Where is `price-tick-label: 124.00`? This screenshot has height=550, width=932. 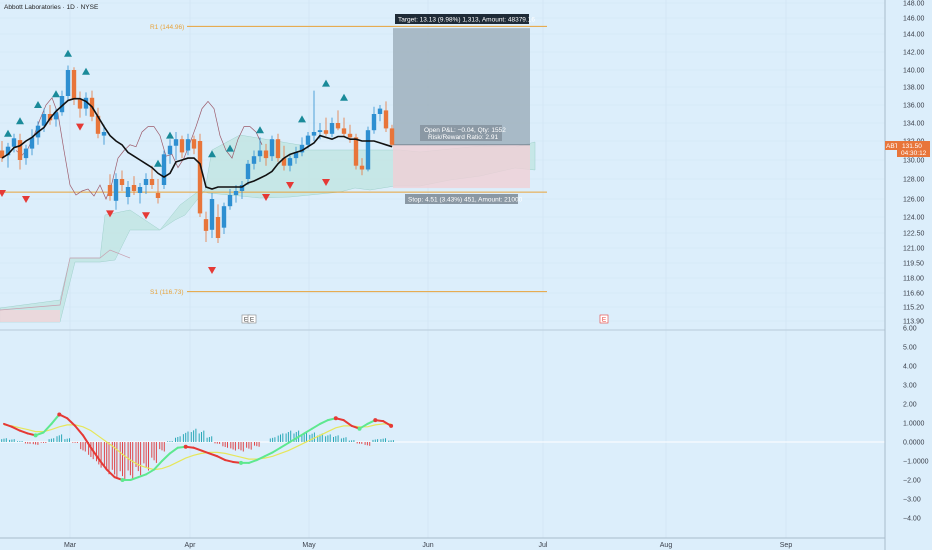
price-tick-label: 124.00 is located at coordinates (914, 218).